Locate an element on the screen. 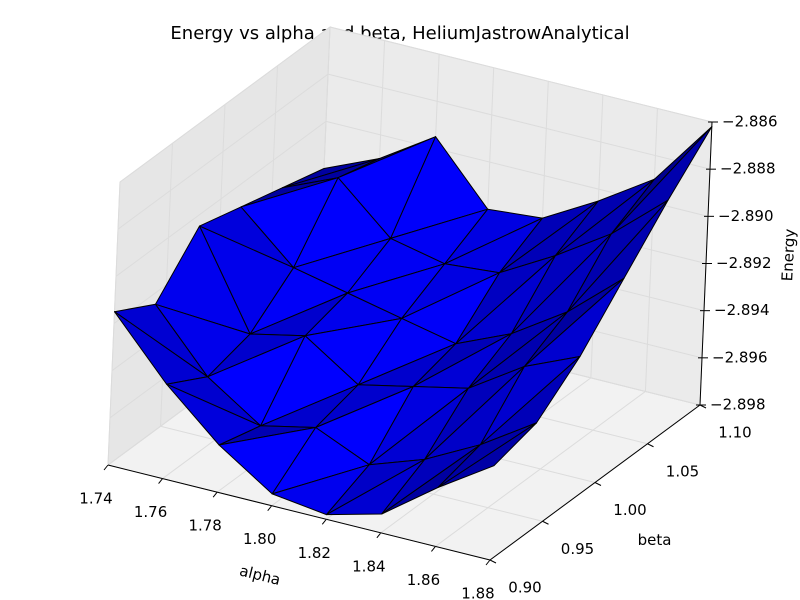 The image size is (800, 600). y-tick-label: 1.00 is located at coordinates (629, 510).